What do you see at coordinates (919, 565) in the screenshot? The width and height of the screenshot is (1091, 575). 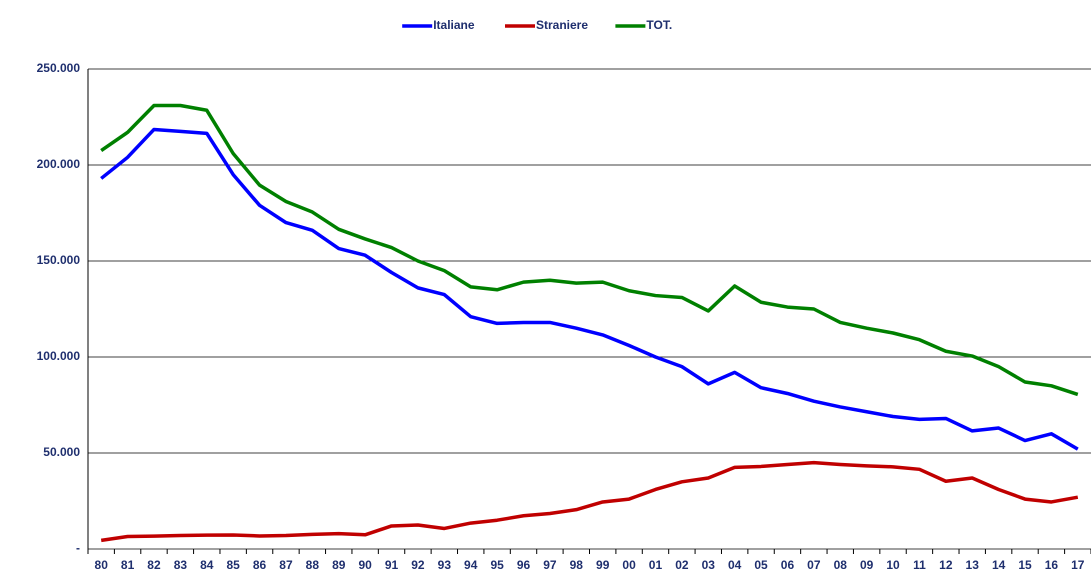 I see `x-tick-label: 11` at bounding box center [919, 565].